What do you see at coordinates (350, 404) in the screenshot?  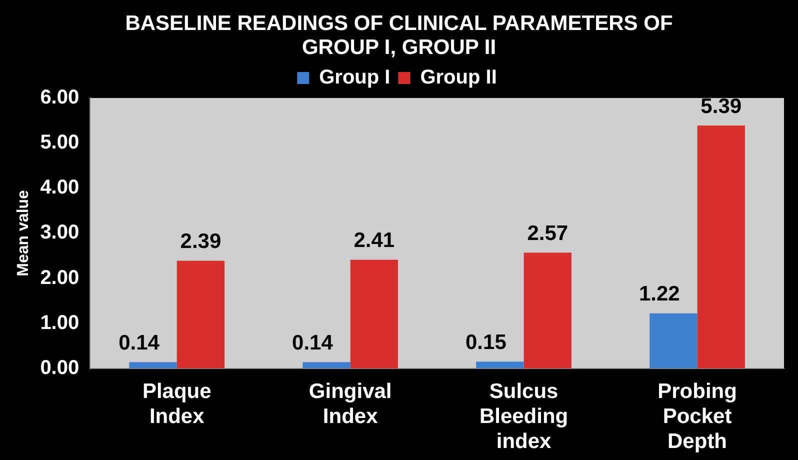 I see `x-tick-label: Gingival Index` at bounding box center [350, 404].